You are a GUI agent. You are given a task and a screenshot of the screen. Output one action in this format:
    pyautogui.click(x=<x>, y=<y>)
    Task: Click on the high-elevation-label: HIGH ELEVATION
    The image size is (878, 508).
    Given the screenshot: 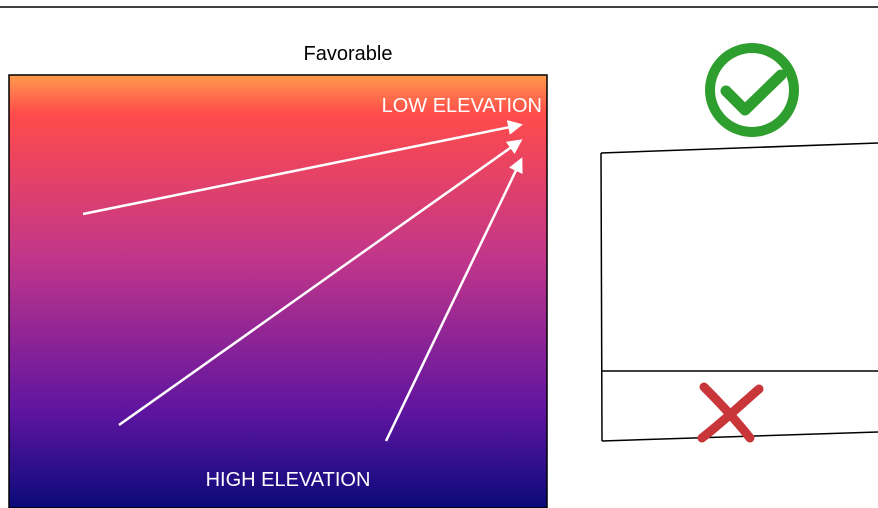 What is the action you would take?
    pyautogui.click(x=288, y=480)
    